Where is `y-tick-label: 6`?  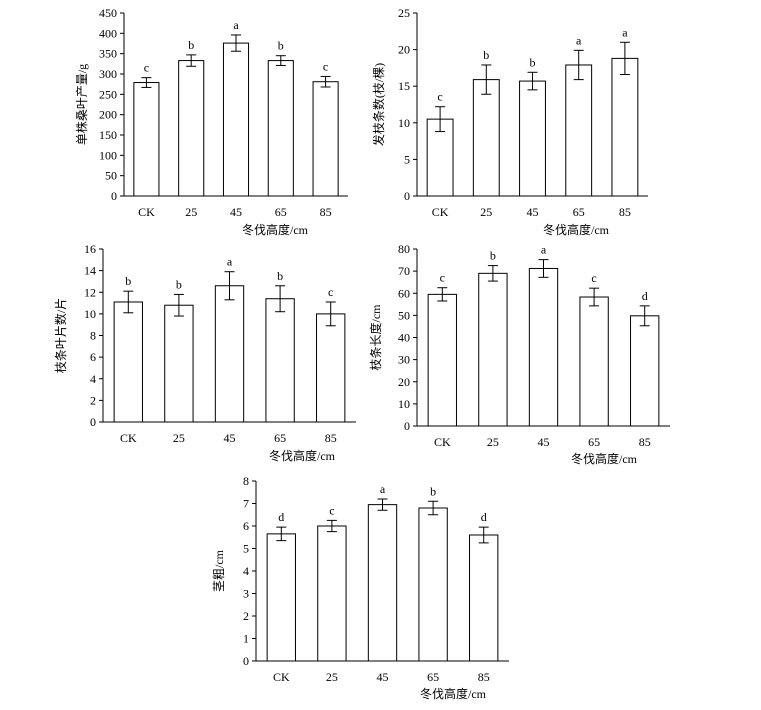 y-tick-label: 6 is located at coordinates (246, 526).